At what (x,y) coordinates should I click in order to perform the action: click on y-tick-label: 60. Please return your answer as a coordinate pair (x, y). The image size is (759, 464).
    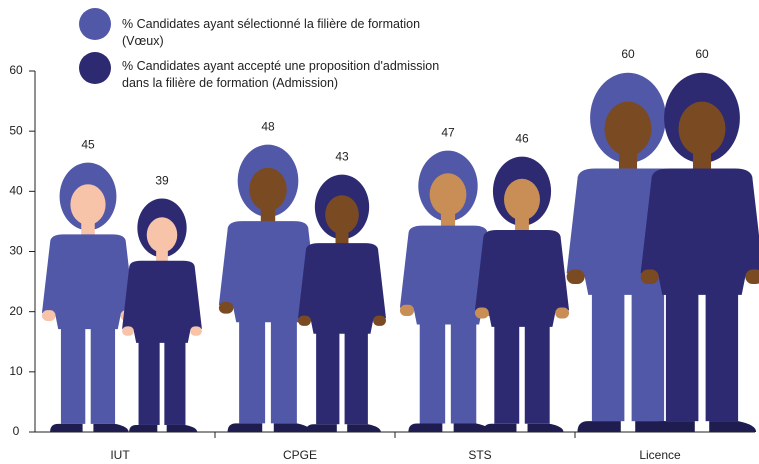
    Looking at the image, I should click on (16, 70).